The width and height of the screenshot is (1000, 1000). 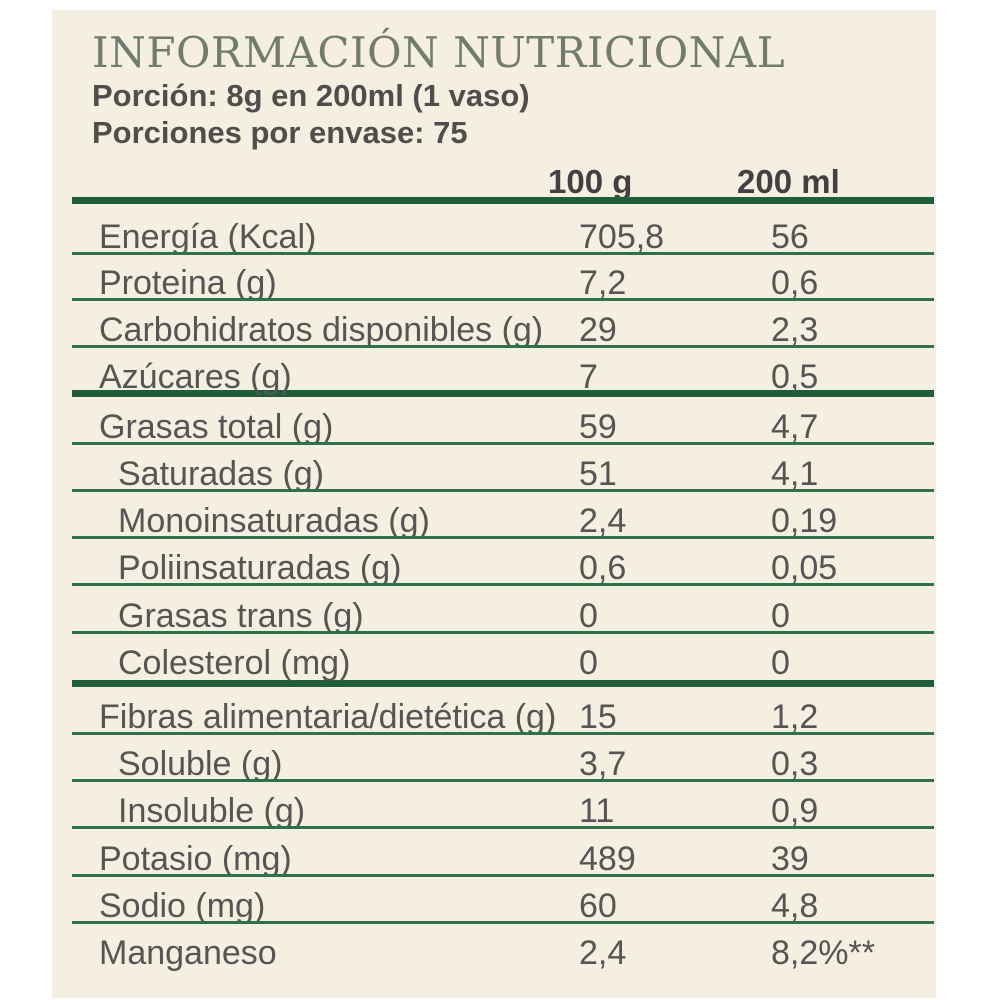 What do you see at coordinates (221, 474) in the screenshot?
I see `row-label: Saturadas (g)` at bounding box center [221, 474].